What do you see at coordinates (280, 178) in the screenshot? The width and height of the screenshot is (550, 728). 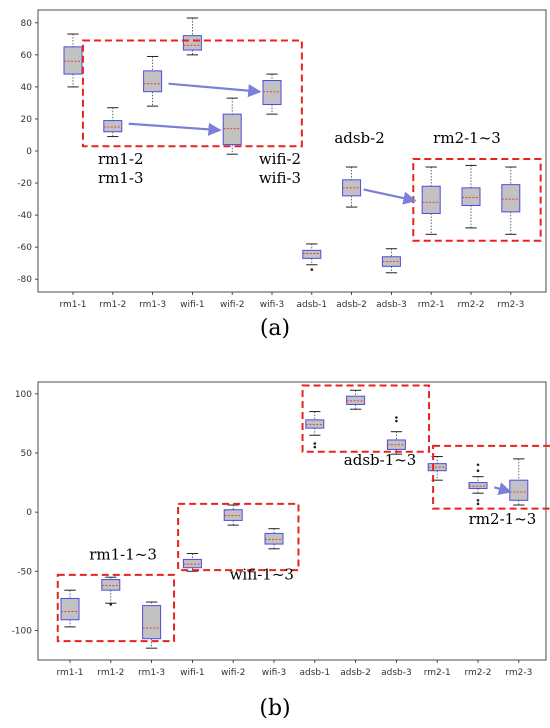 I see `annotation-label: wifi-3` at bounding box center [280, 178].